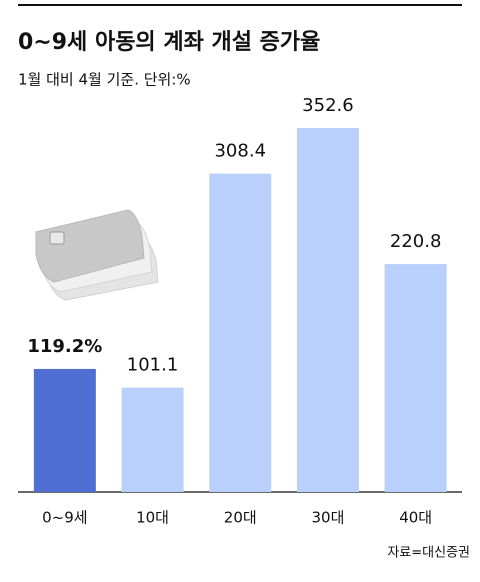 The height and width of the screenshot is (582, 480). What do you see at coordinates (328, 518) in the screenshot?
I see `x-tick-label: 30대` at bounding box center [328, 518].